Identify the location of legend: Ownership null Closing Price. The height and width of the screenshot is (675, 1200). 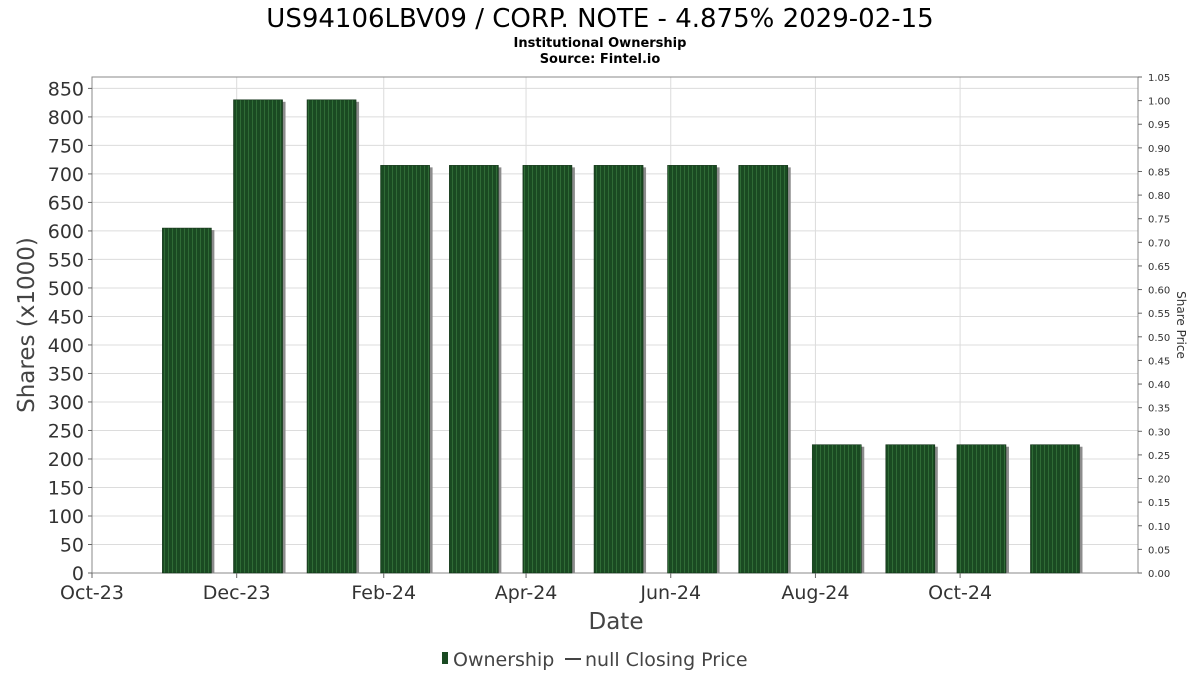
(595, 660).